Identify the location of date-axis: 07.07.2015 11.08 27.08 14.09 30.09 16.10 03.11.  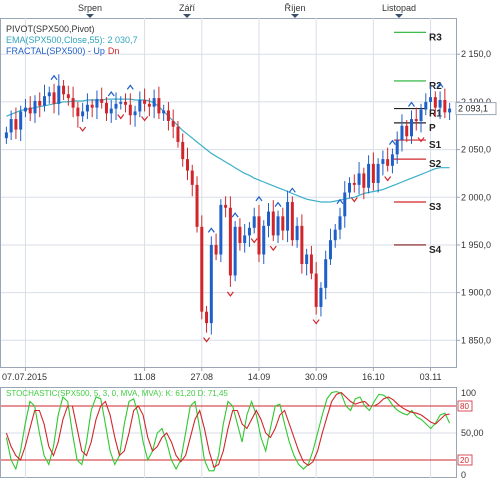
(221, 374).